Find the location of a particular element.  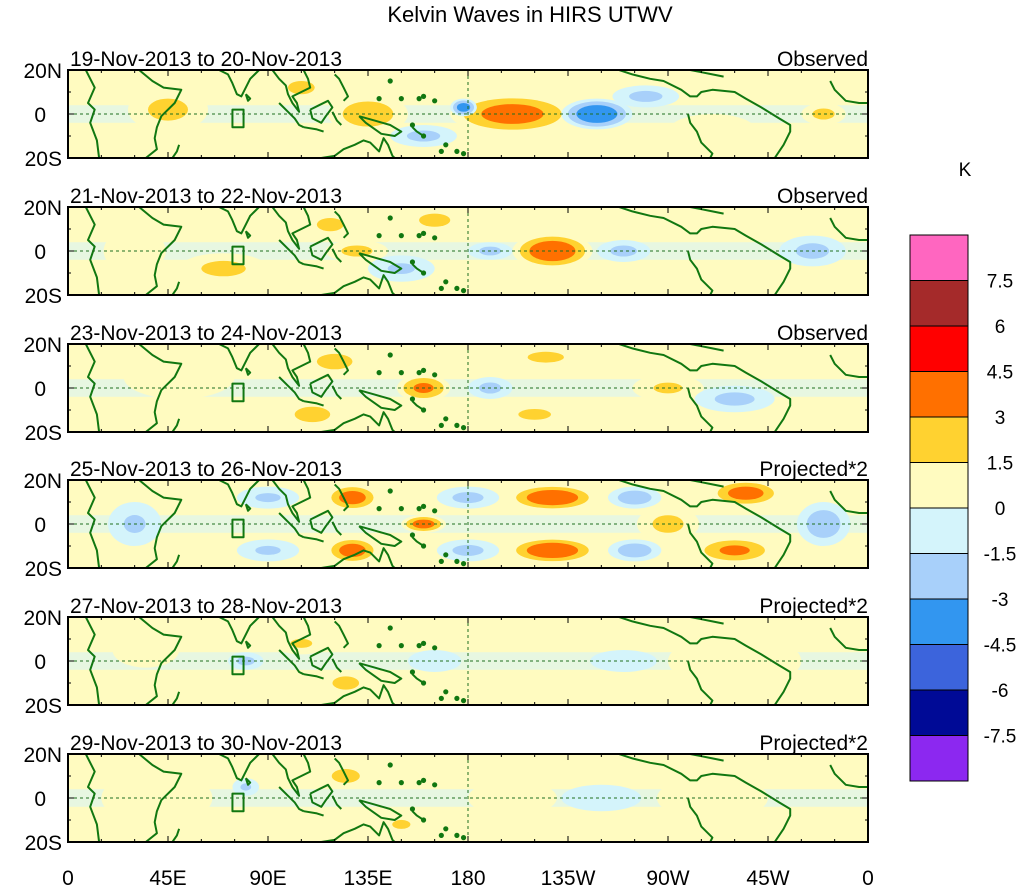

x-tick-label: 135E is located at coordinates (367, 877).